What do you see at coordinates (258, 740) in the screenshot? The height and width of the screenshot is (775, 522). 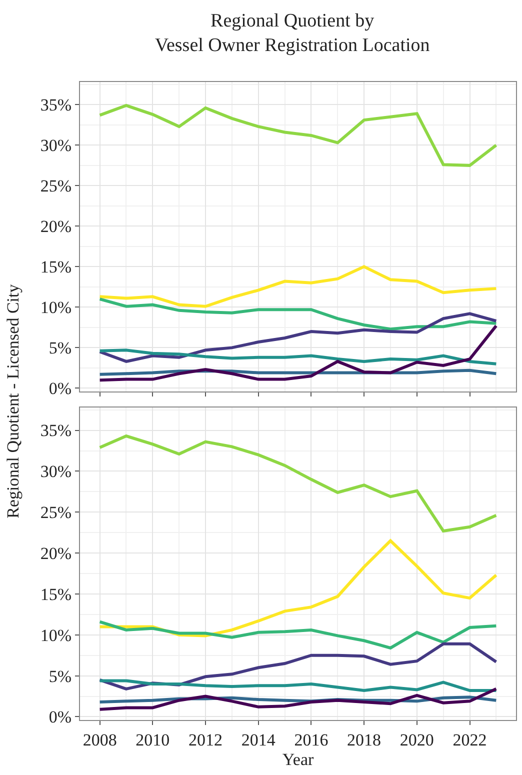 I see `x-tick-label: 2014` at bounding box center [258, 740].